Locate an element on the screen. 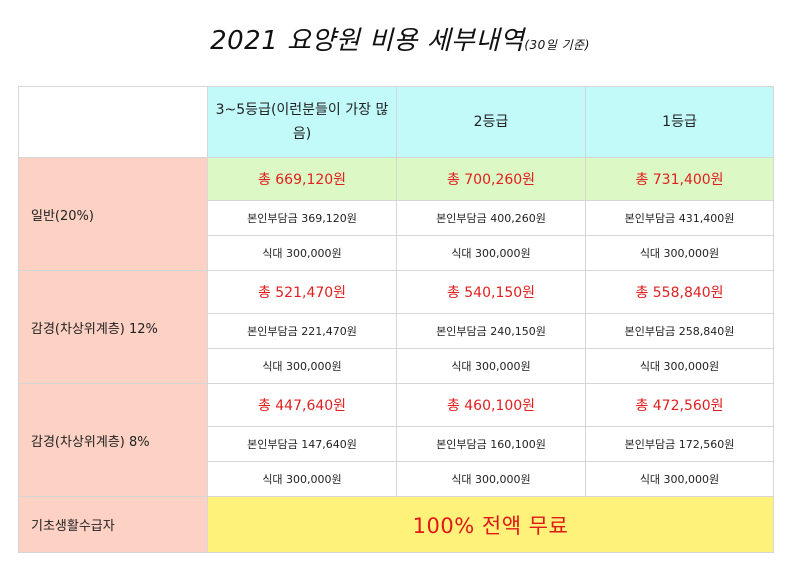 The image size is (800, 573). title-subtitle: (30일 기준) is located at coordinates (557, 45).